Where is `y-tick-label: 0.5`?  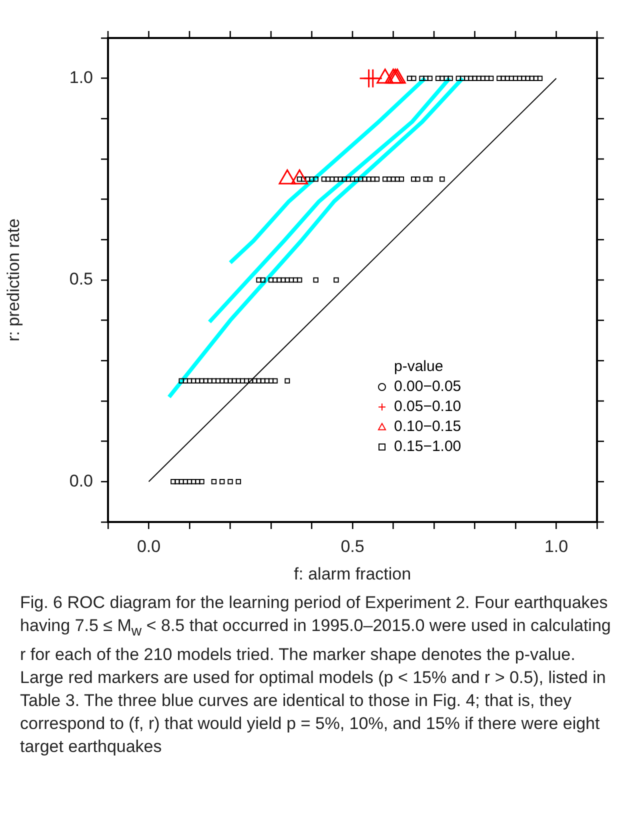
y-tick-label: 0.5 is located at coordinates (81, 279).